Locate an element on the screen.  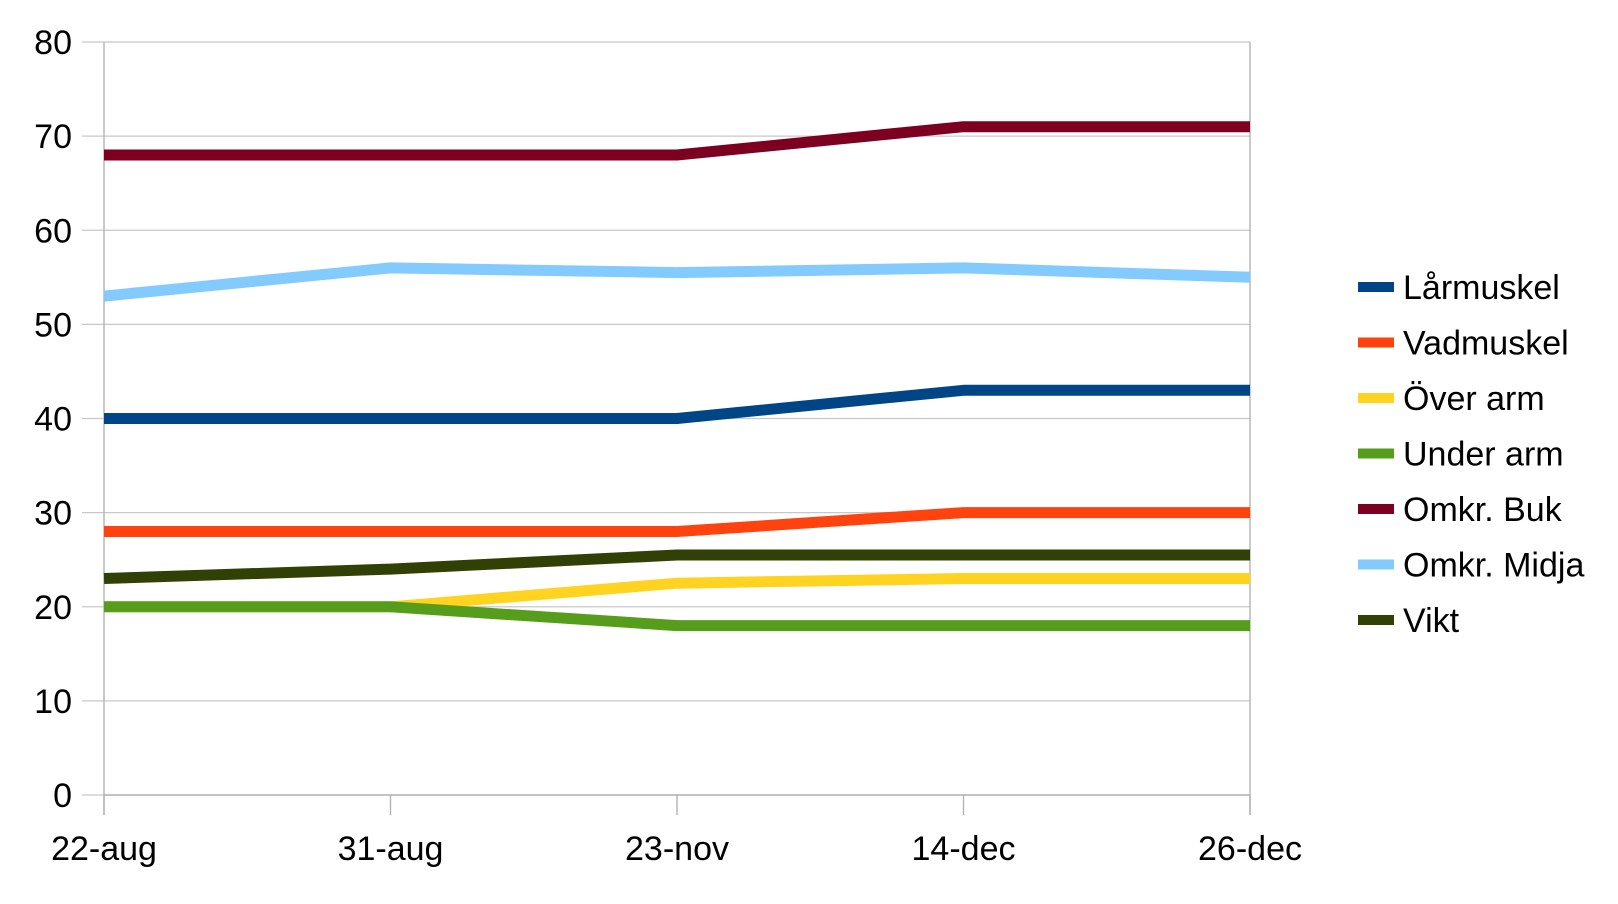
legend-item: Lårmuskel is located at coordinates (1459, 288).